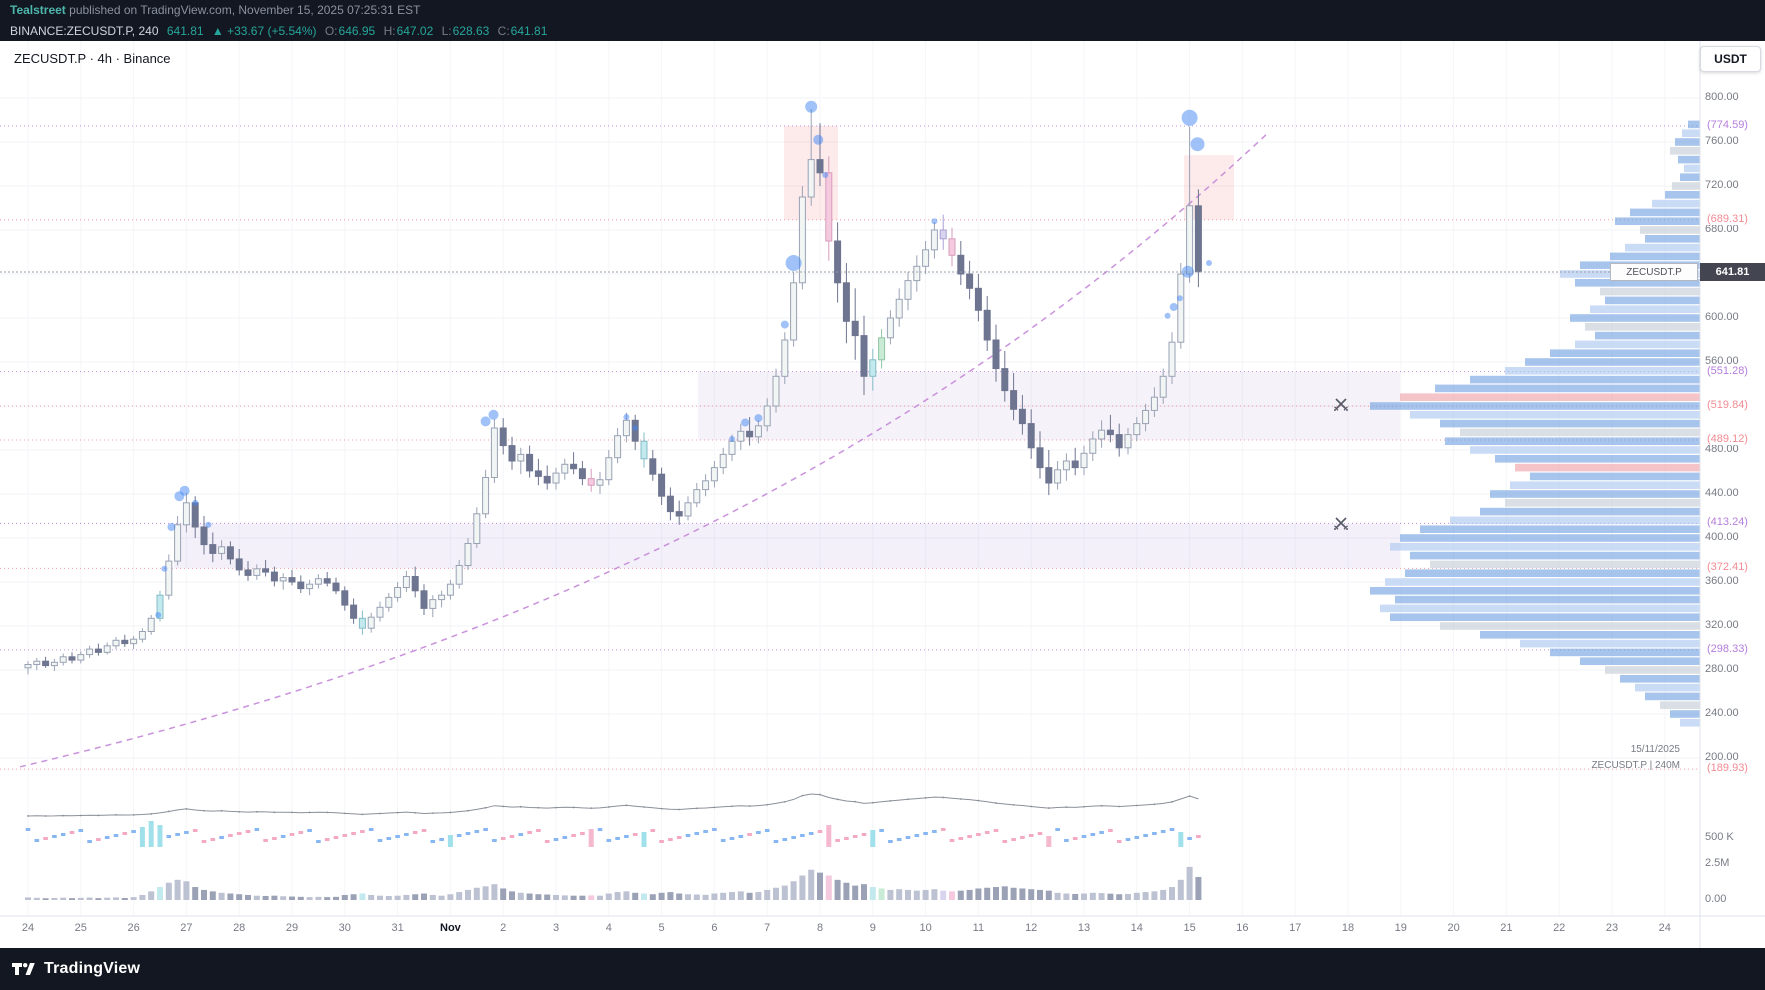 The height and width of the screenshot is (990, 1765). Describe the element at coordinates (1654, 272) in the screenshot. I see `price-line-symbol-label: ZECUSDT.P` at that location.